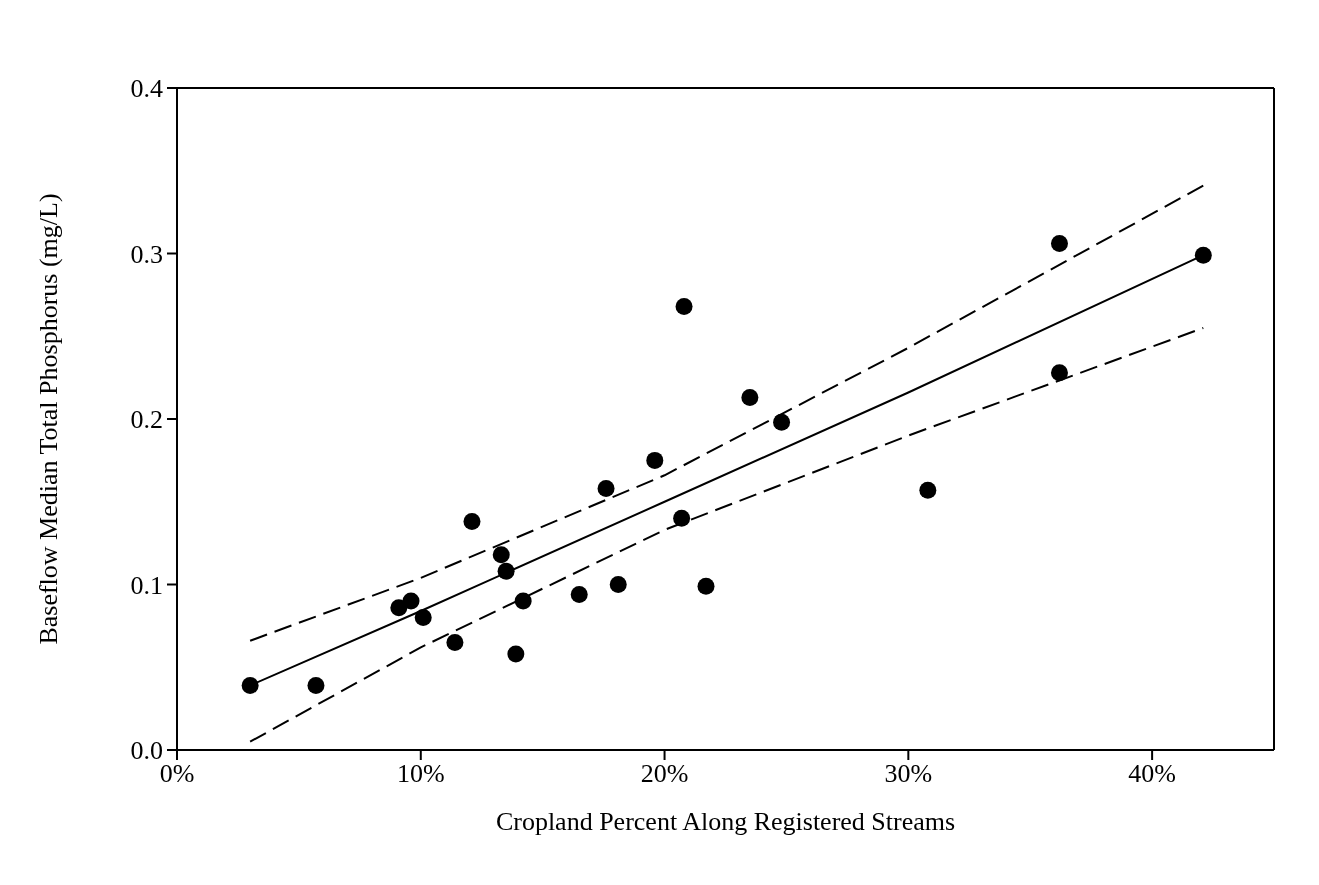 Image resolution: width=1319 pixels, height=885 pixels. I want to click on x-tick-label: 20%, so click(664, 774).